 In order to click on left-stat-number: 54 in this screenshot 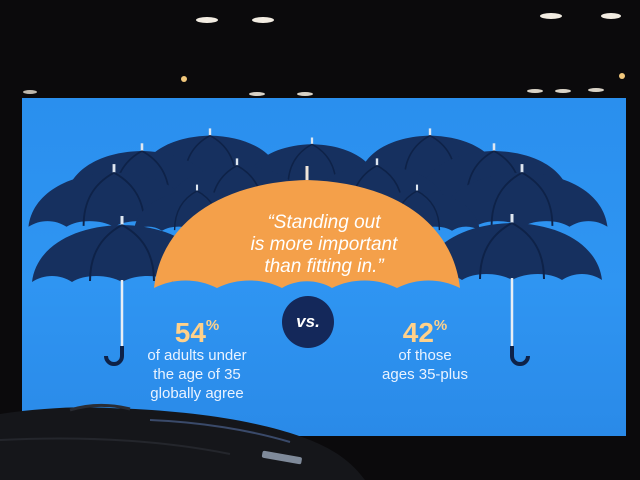, I will do `click(190, 332)`.